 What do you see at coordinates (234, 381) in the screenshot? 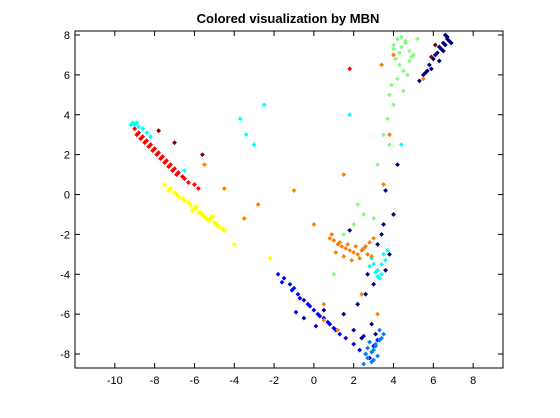
I see `x-tick-label: -4` at bounding box center [234, 381].